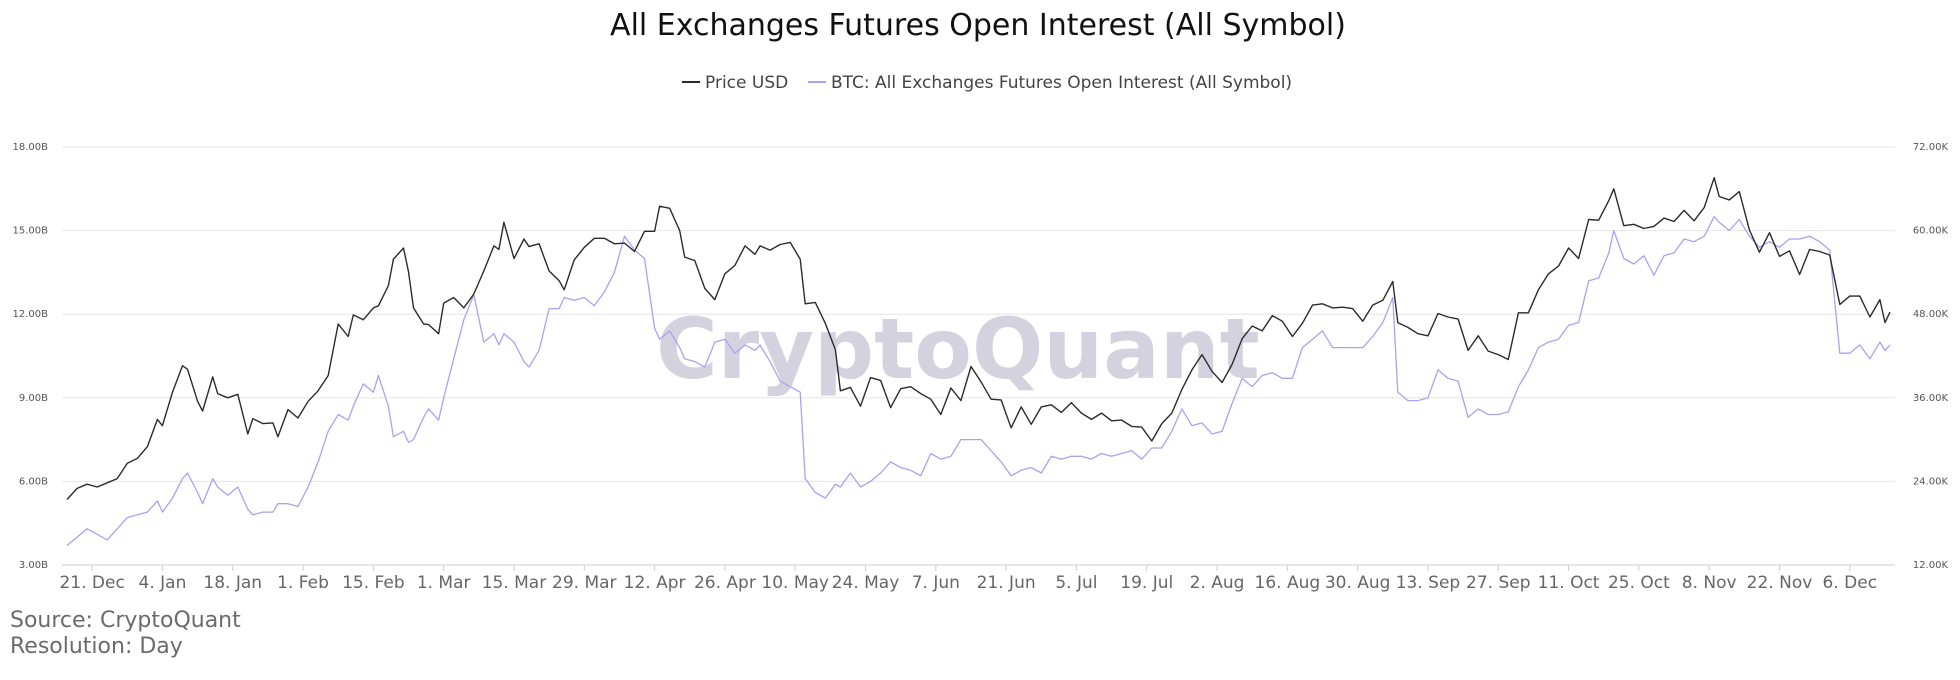 The height and width of the screenshot is (680, 1960). What do you see at coordinates (936, 583) in the screenshot?
I see `x-tick-label: 7. Jun` at bounding box center [936, 583].